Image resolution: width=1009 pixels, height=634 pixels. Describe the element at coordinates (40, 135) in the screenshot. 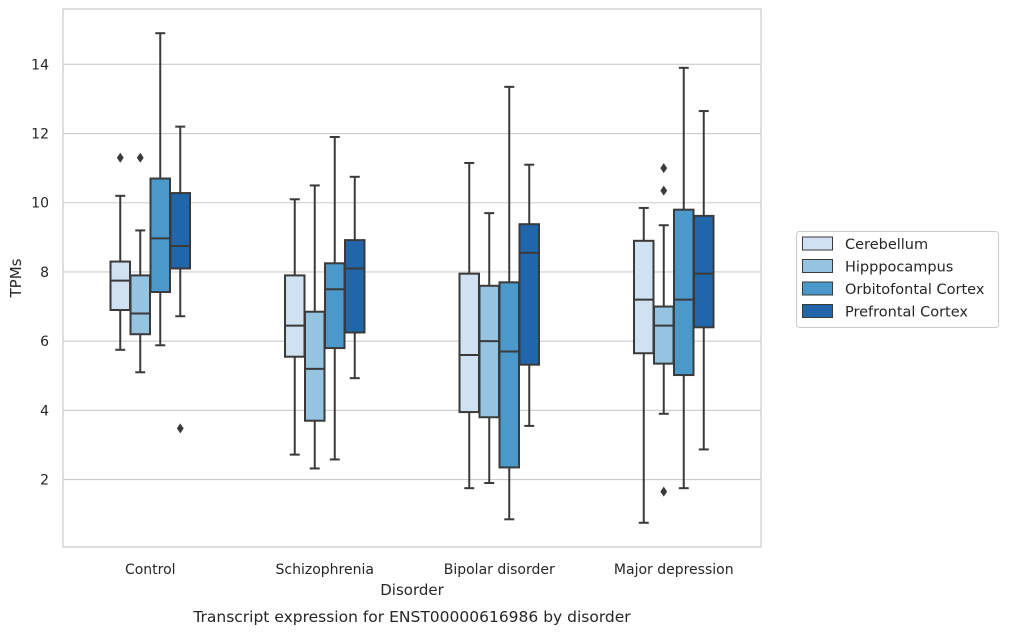

I see `y-tick-label: 12` at that location.